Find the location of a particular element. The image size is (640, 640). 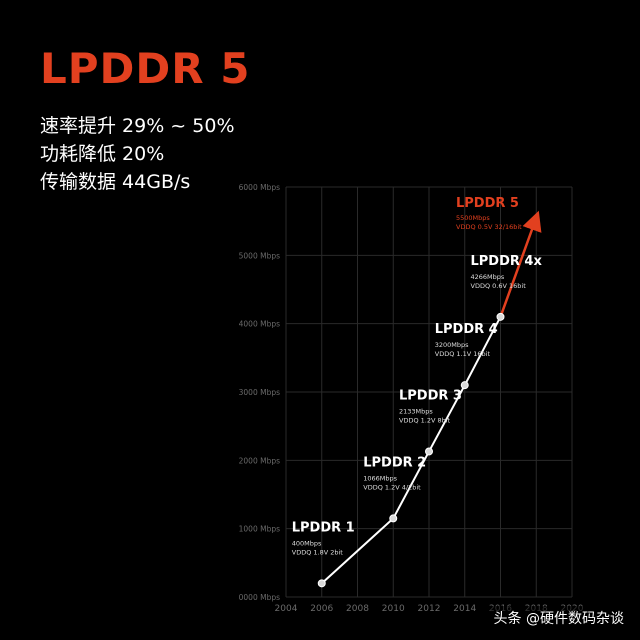

y-tick-label: 4000 Mbps is located at coordinates (259, 324).